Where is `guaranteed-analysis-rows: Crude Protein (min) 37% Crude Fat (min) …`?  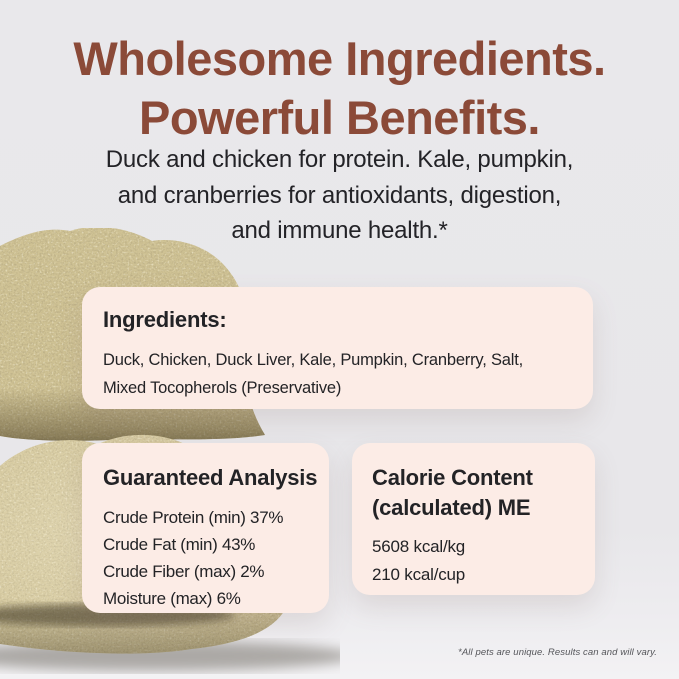 guaranteed-analysis-rows: Crude Protein (min) 37% Crude Fat (min) … is located at coordinates (212, 558).